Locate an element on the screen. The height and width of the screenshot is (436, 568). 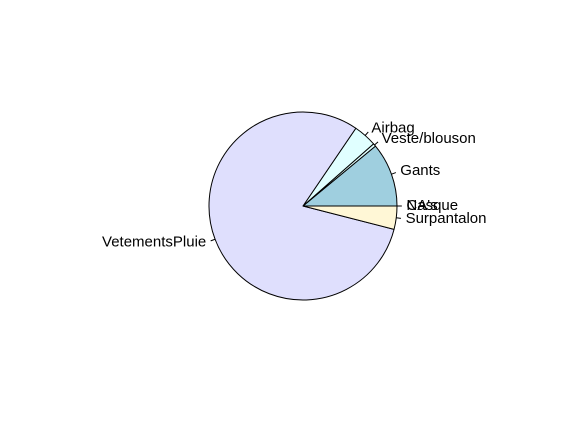
pie-slice-vetementspluie is located at coordinates (301, 206).